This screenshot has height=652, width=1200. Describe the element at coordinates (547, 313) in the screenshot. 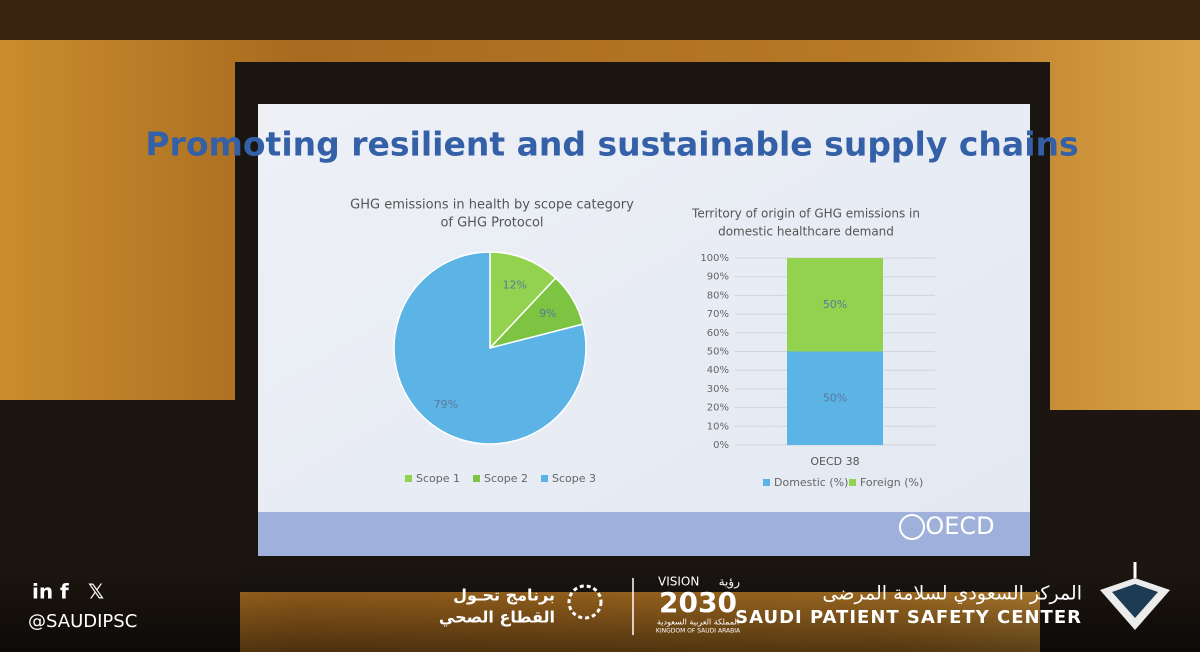

I see `data-label: 9%` at that location.